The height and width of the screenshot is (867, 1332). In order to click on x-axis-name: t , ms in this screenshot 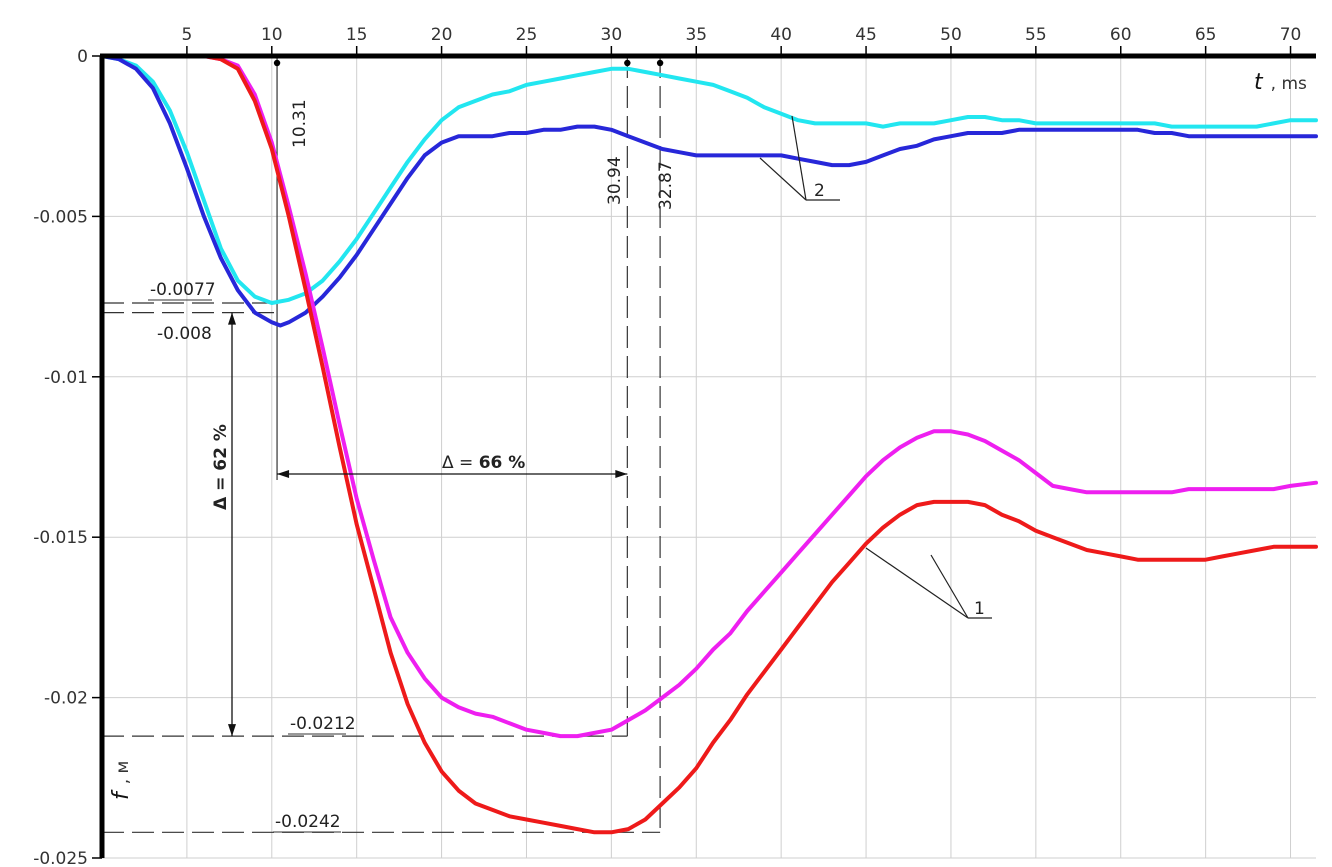, I will do `click(1280, 82)`.